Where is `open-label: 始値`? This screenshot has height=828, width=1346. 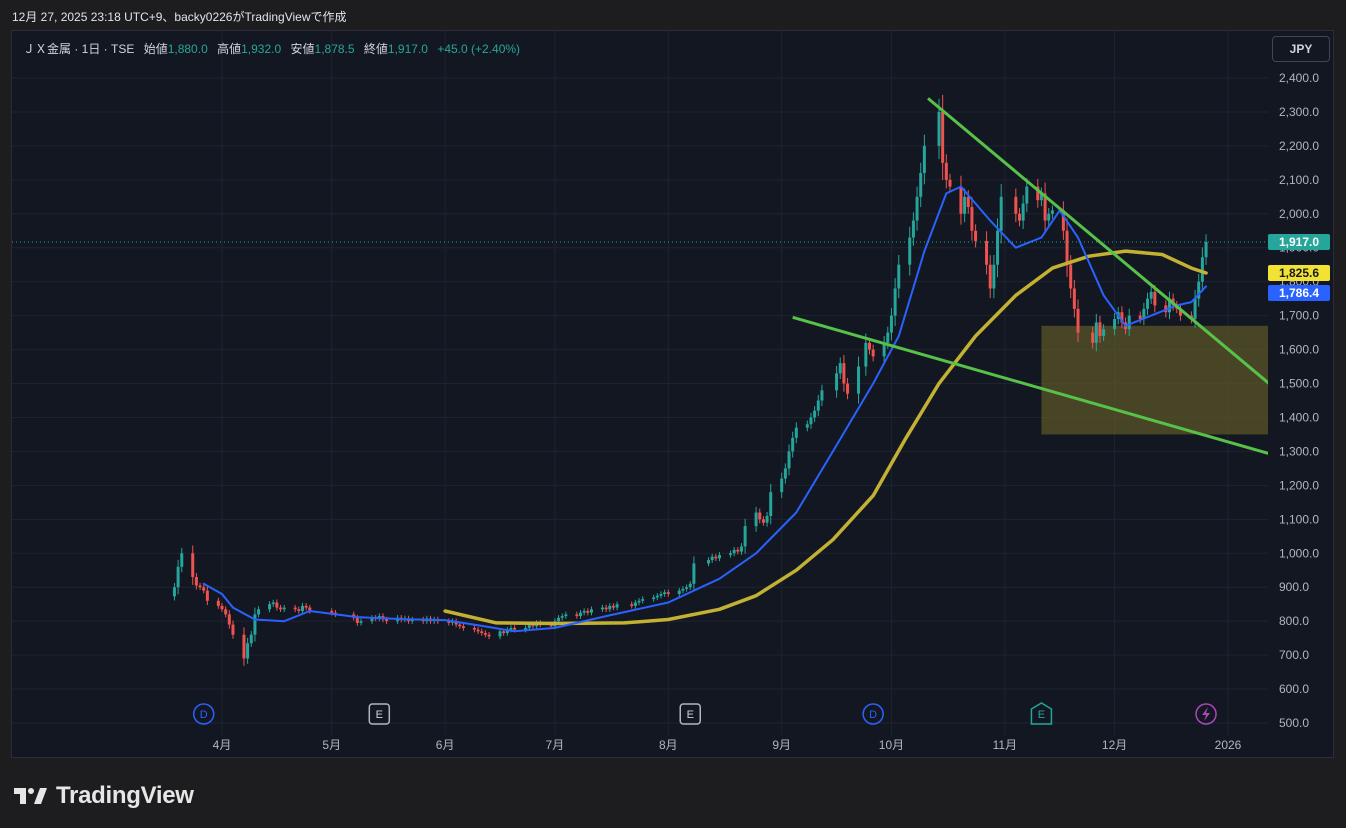 open-label: 始値 is located at coordinates (155, 49).